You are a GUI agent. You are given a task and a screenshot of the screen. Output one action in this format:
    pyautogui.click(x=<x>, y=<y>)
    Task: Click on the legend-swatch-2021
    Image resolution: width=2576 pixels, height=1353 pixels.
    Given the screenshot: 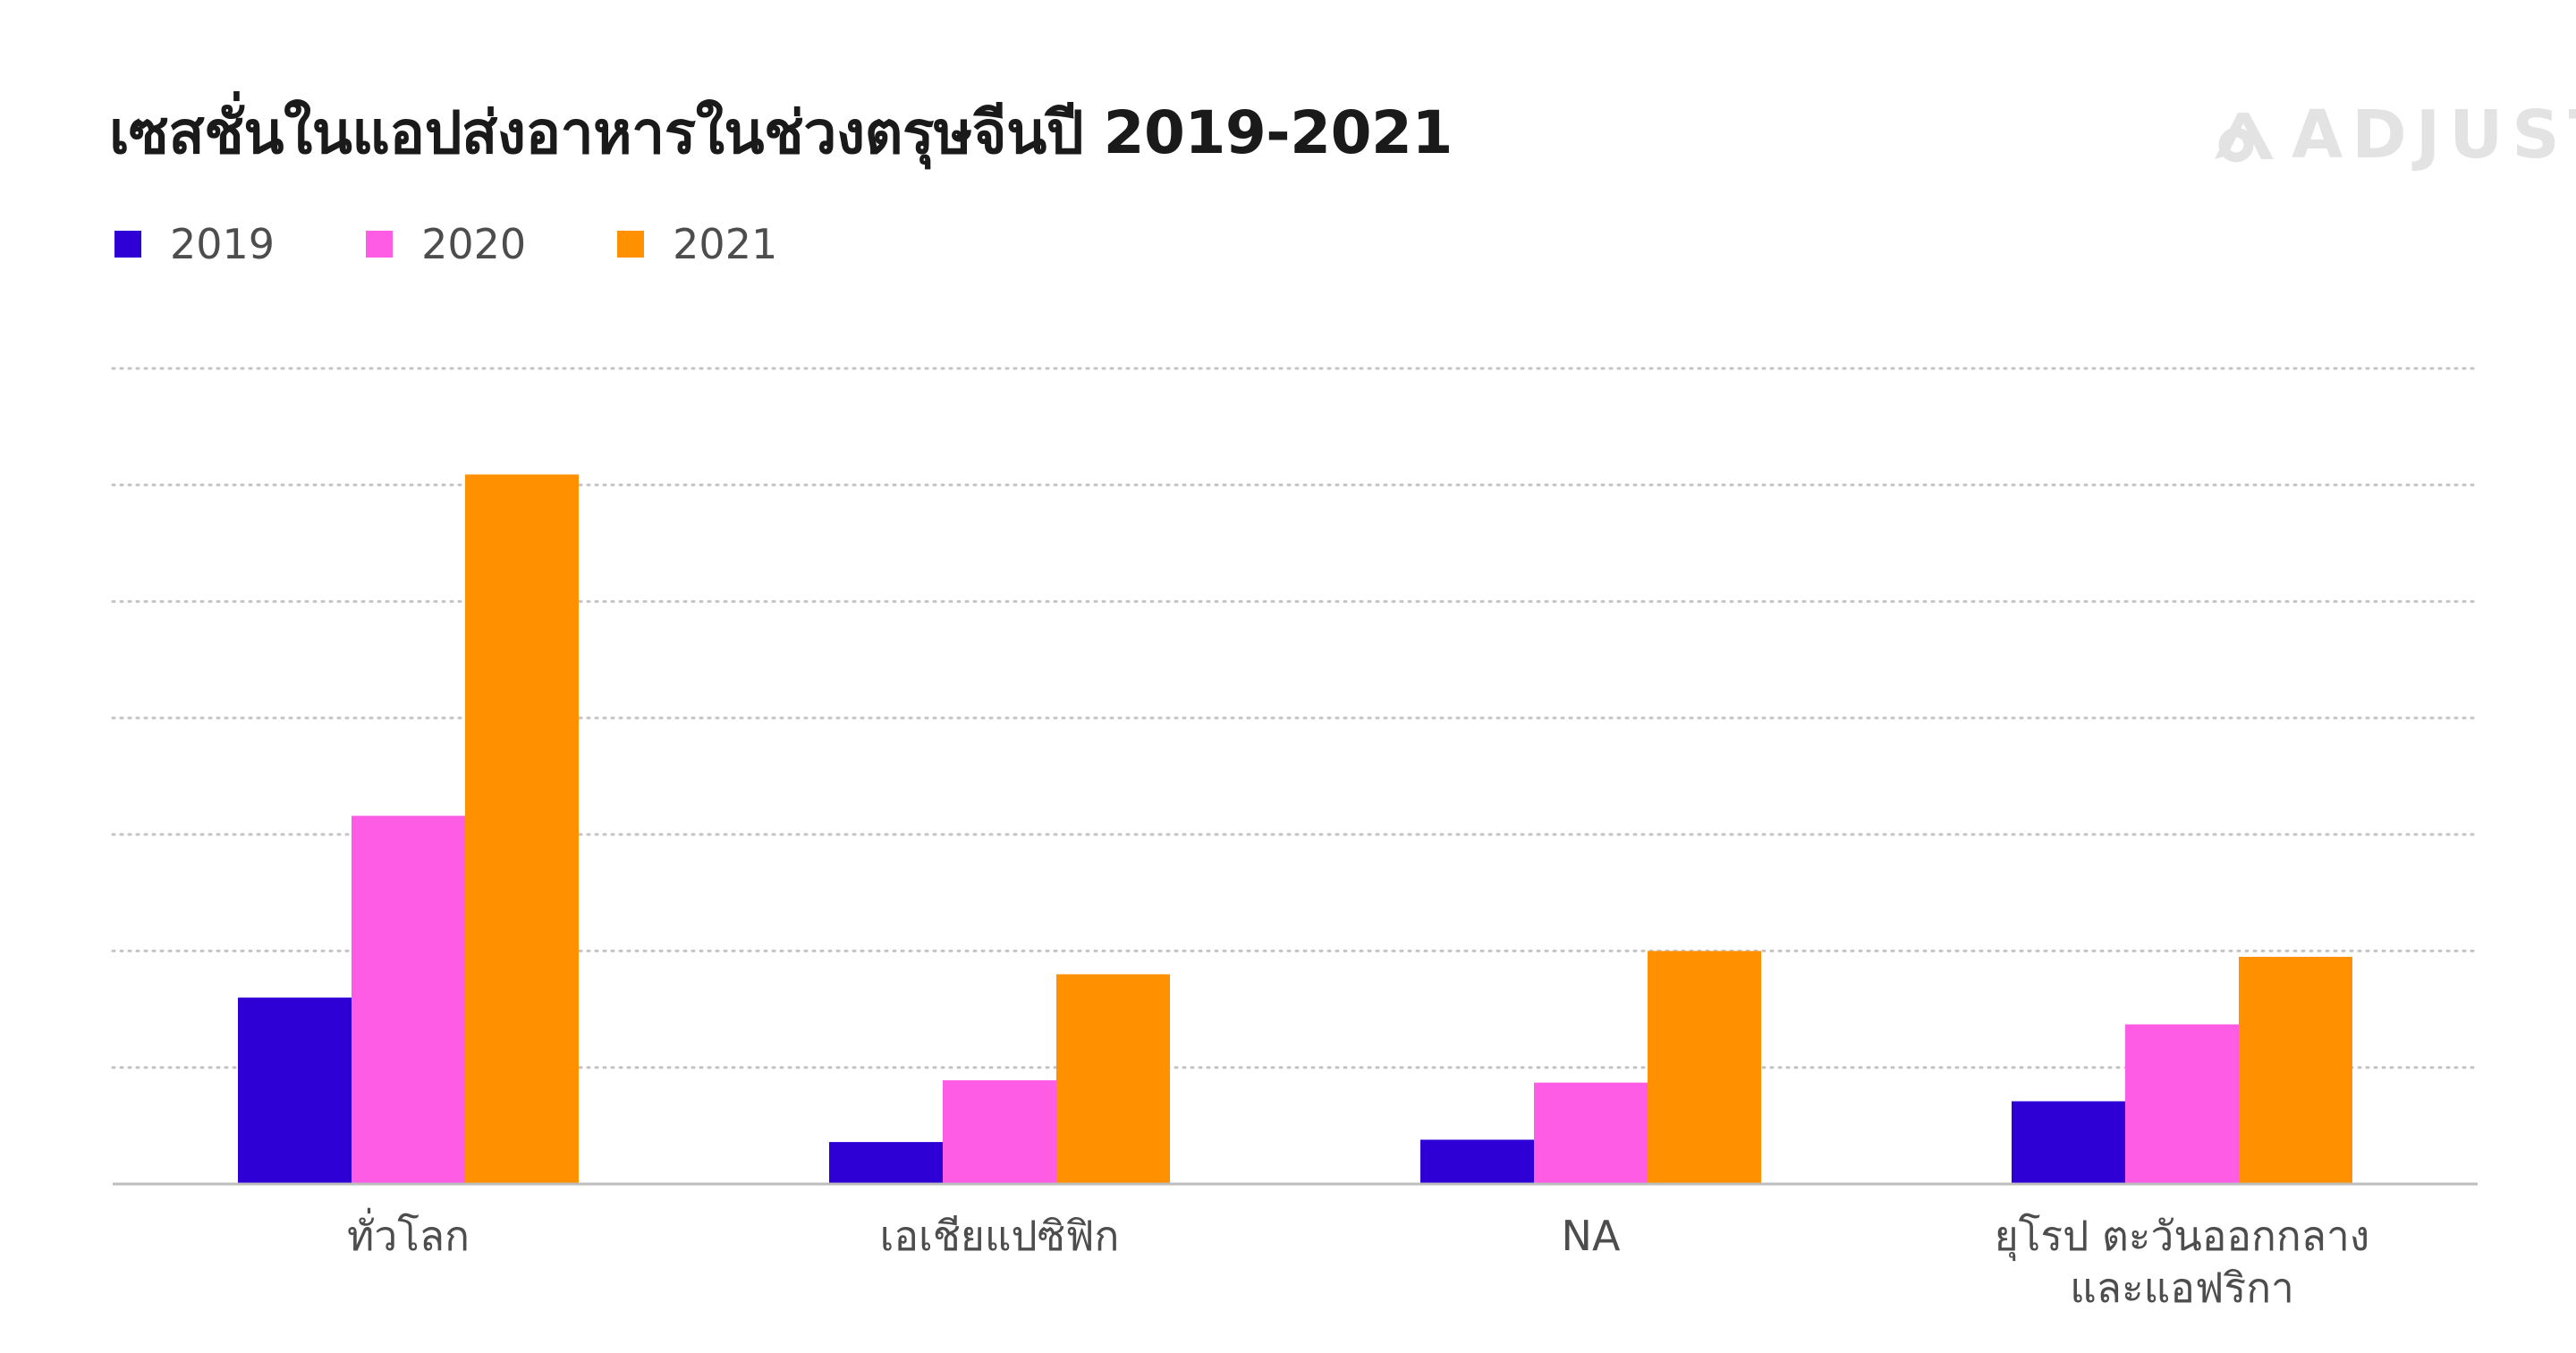 What is the action you would take?
    pyautogui.click(x=631, y=244)
    